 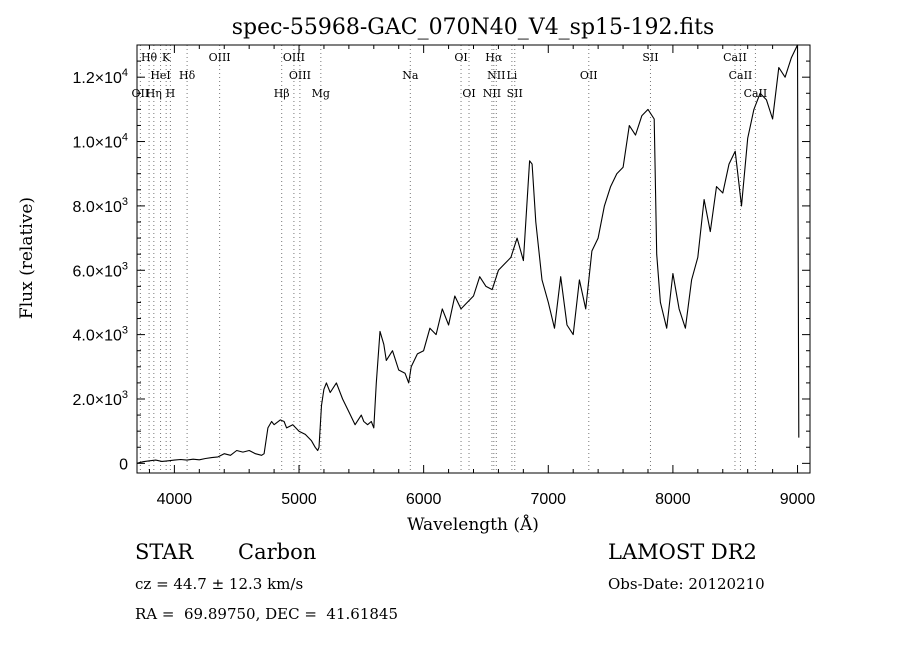 What do you see at coordinates (175, 499) in the screenshot?
I see `x-tick-label: 4000` at bounding box center [175, 499].